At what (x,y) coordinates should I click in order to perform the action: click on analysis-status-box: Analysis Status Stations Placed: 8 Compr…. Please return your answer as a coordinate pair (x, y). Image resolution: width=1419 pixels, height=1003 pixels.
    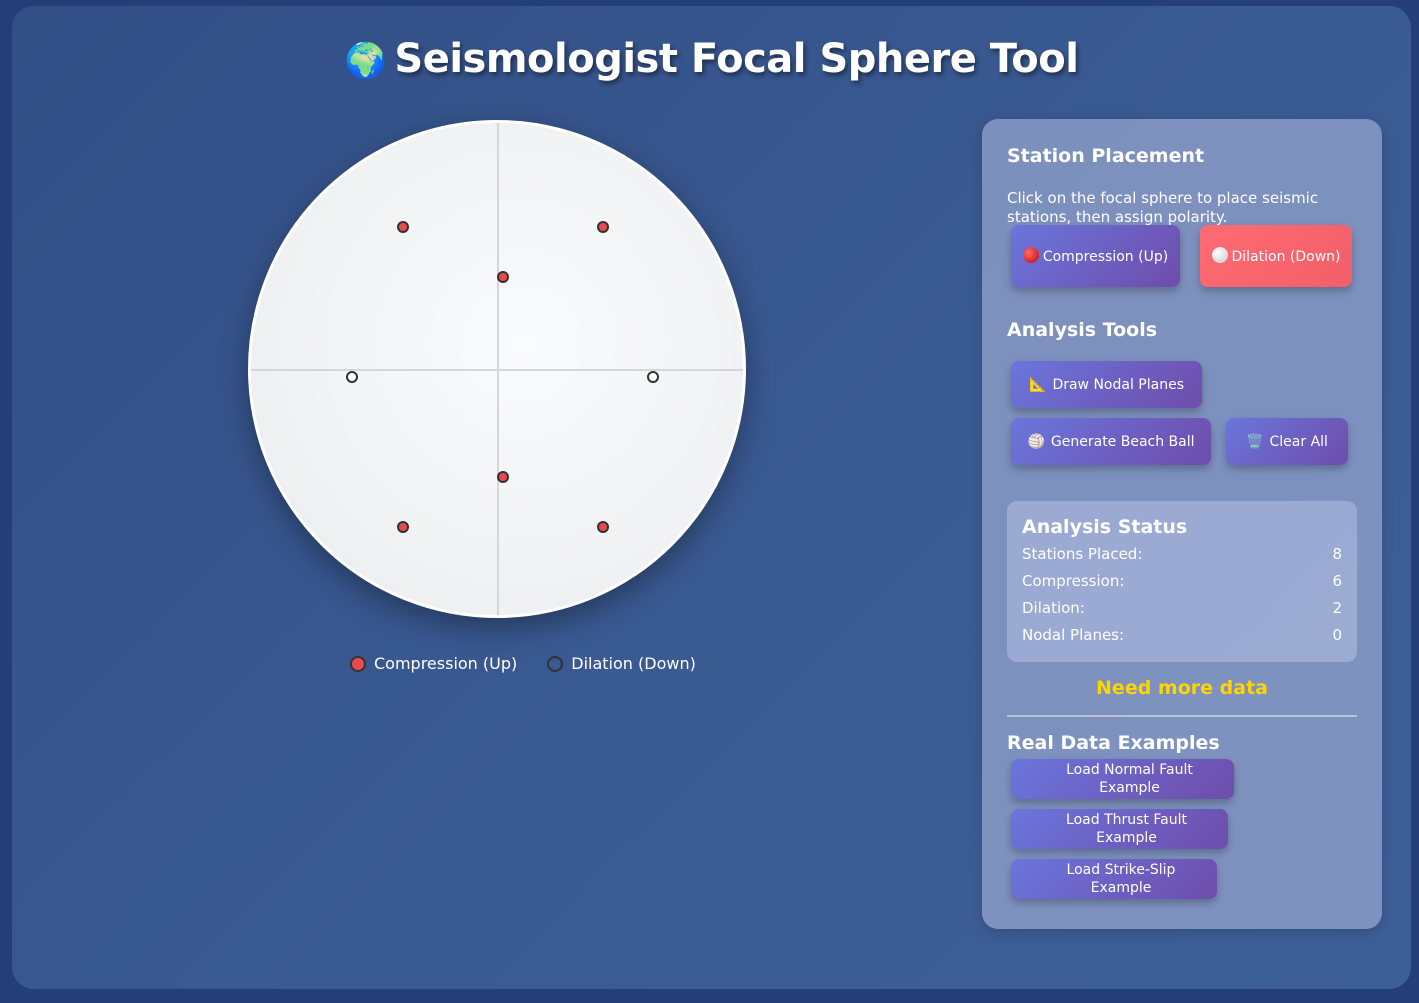
    Looking at the image, I should click on (1182, 581).